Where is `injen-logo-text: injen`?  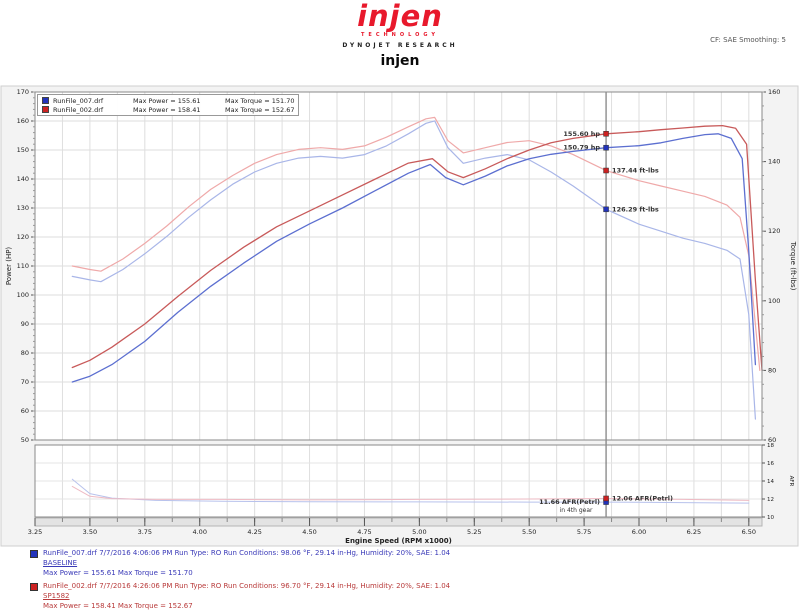
injen-logo-text: injen is located at coordinates (400, 16).